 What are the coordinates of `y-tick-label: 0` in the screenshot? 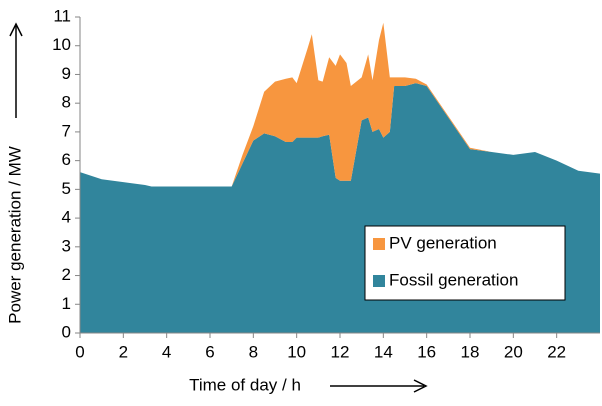 It's located at (66, 331).